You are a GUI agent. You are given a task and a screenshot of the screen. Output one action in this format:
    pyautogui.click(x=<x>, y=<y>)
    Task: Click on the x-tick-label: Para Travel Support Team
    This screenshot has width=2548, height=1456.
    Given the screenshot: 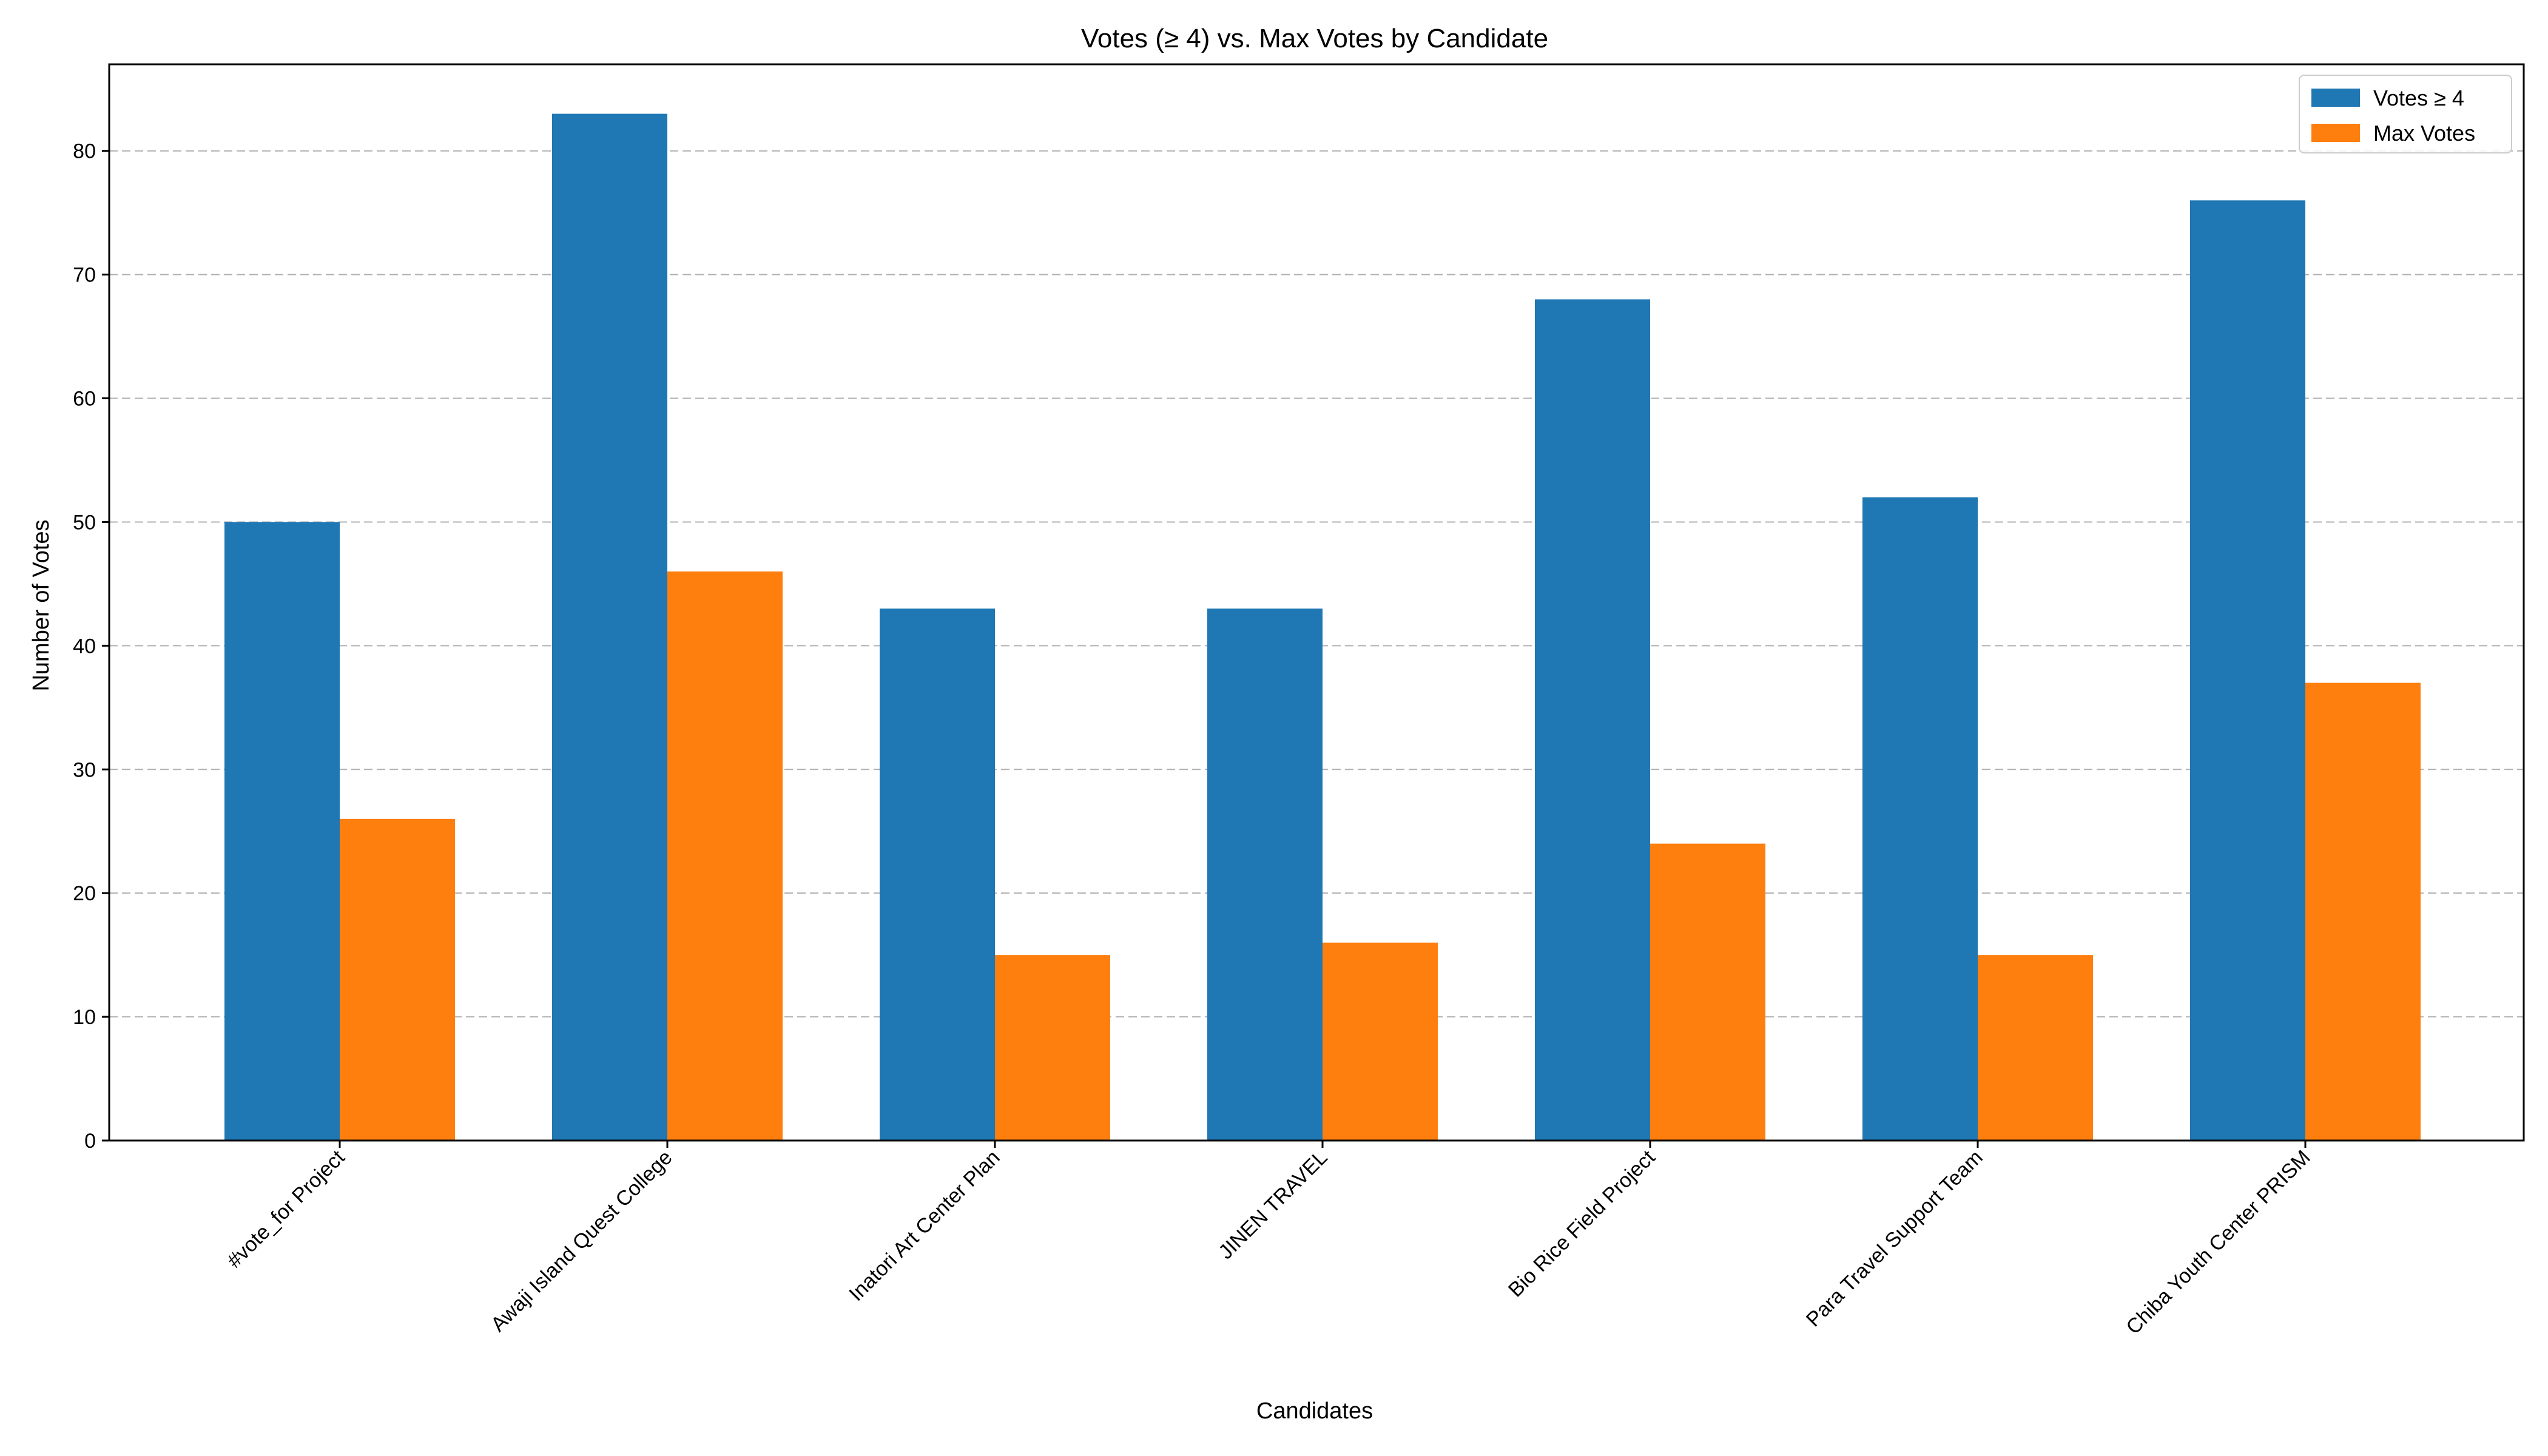 What is the action you would take?
    pyautogui.click(x=1894, y=1239)
    